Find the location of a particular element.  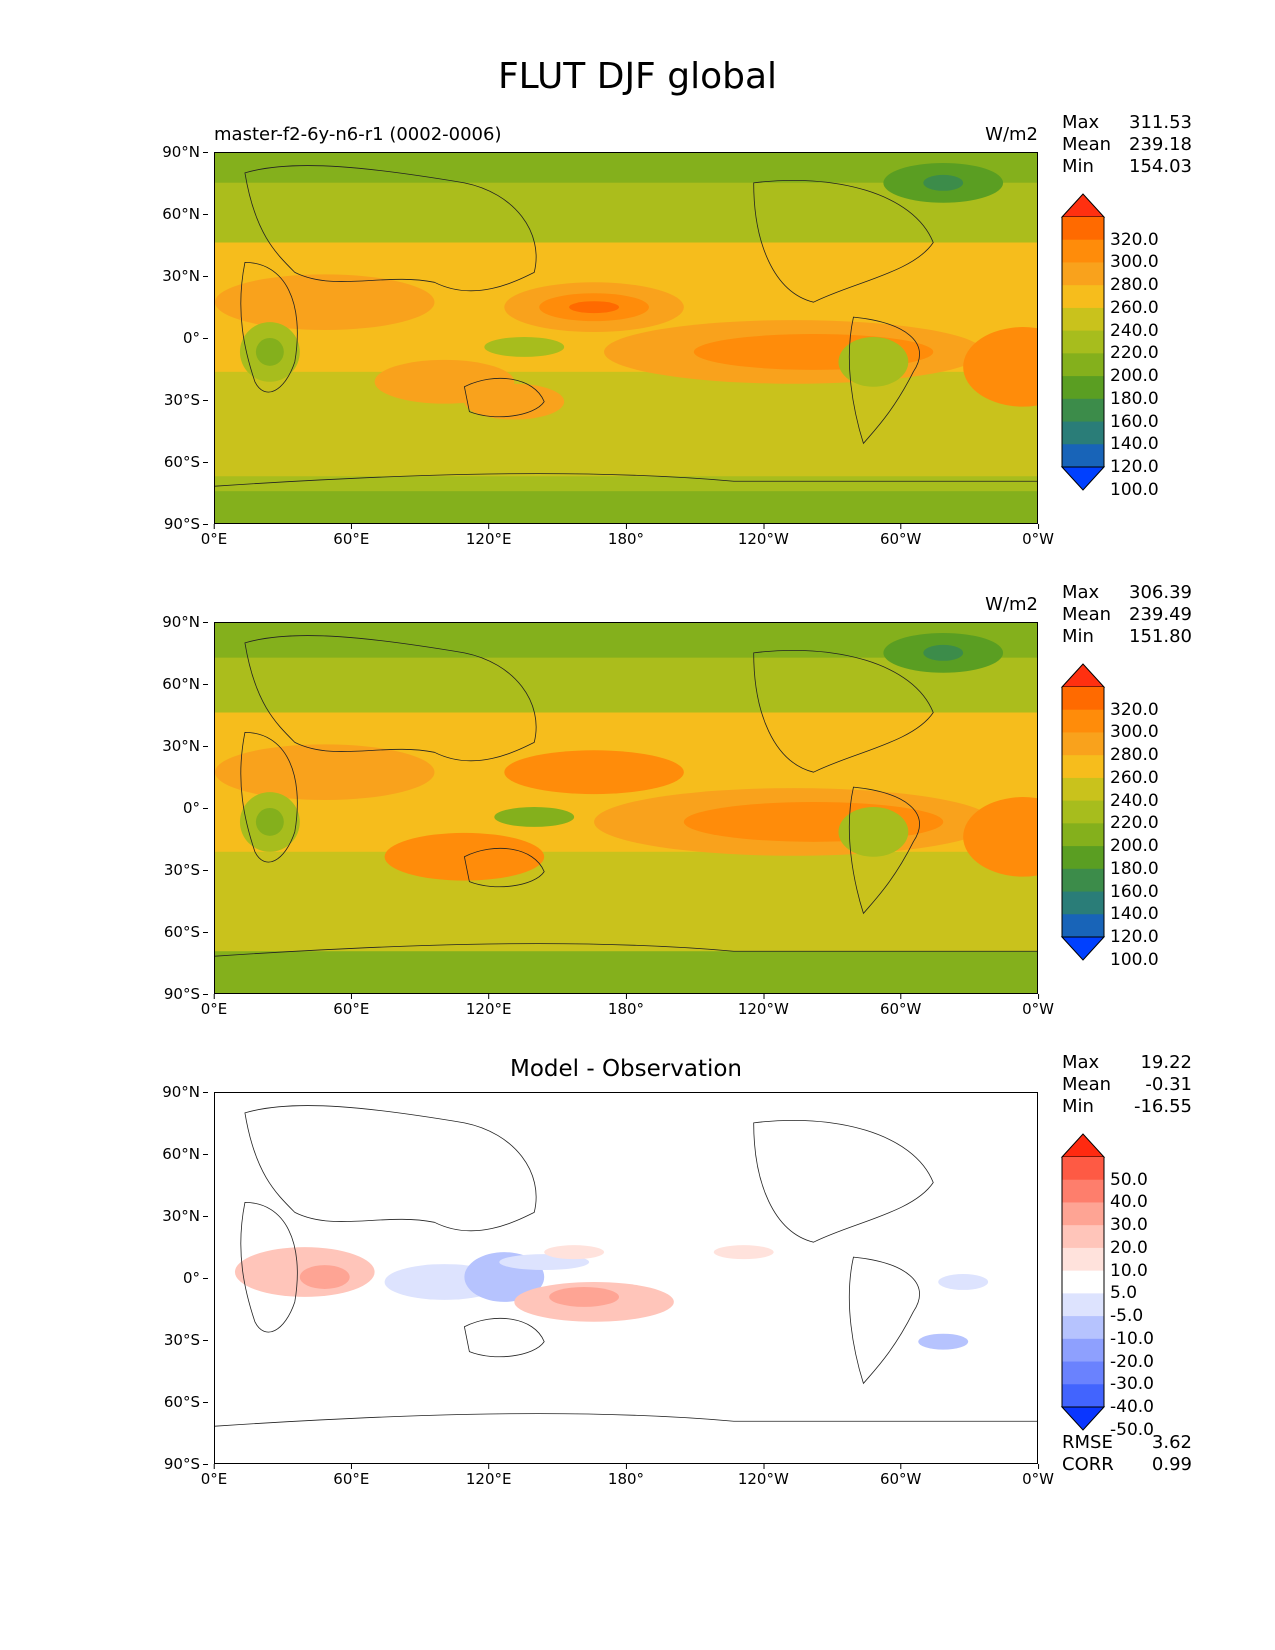

map-difference is located at coordinates (626, 1278).